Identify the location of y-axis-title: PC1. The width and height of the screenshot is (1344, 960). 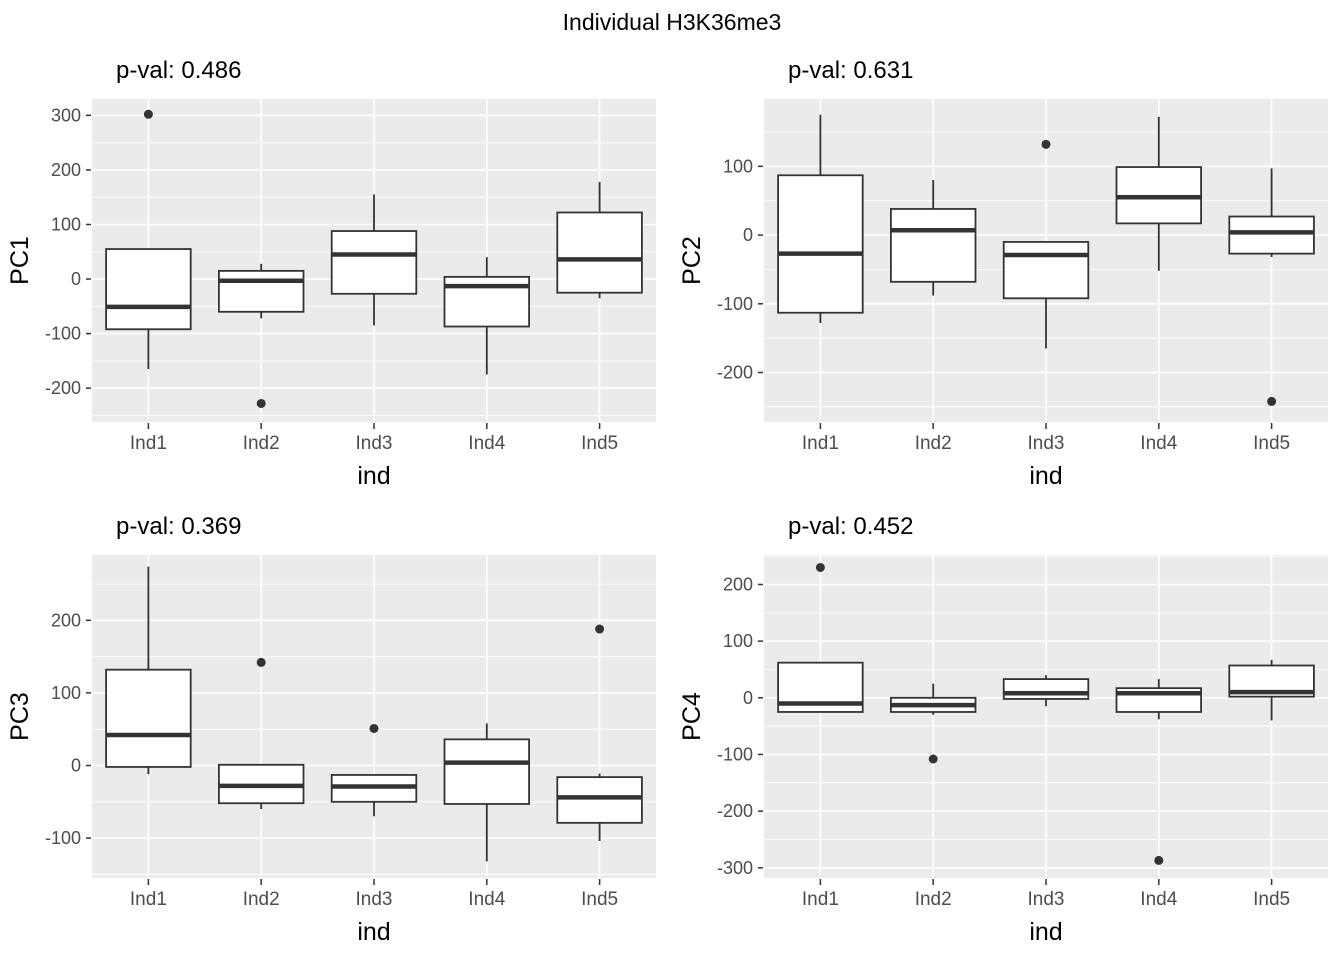
(20, 260).